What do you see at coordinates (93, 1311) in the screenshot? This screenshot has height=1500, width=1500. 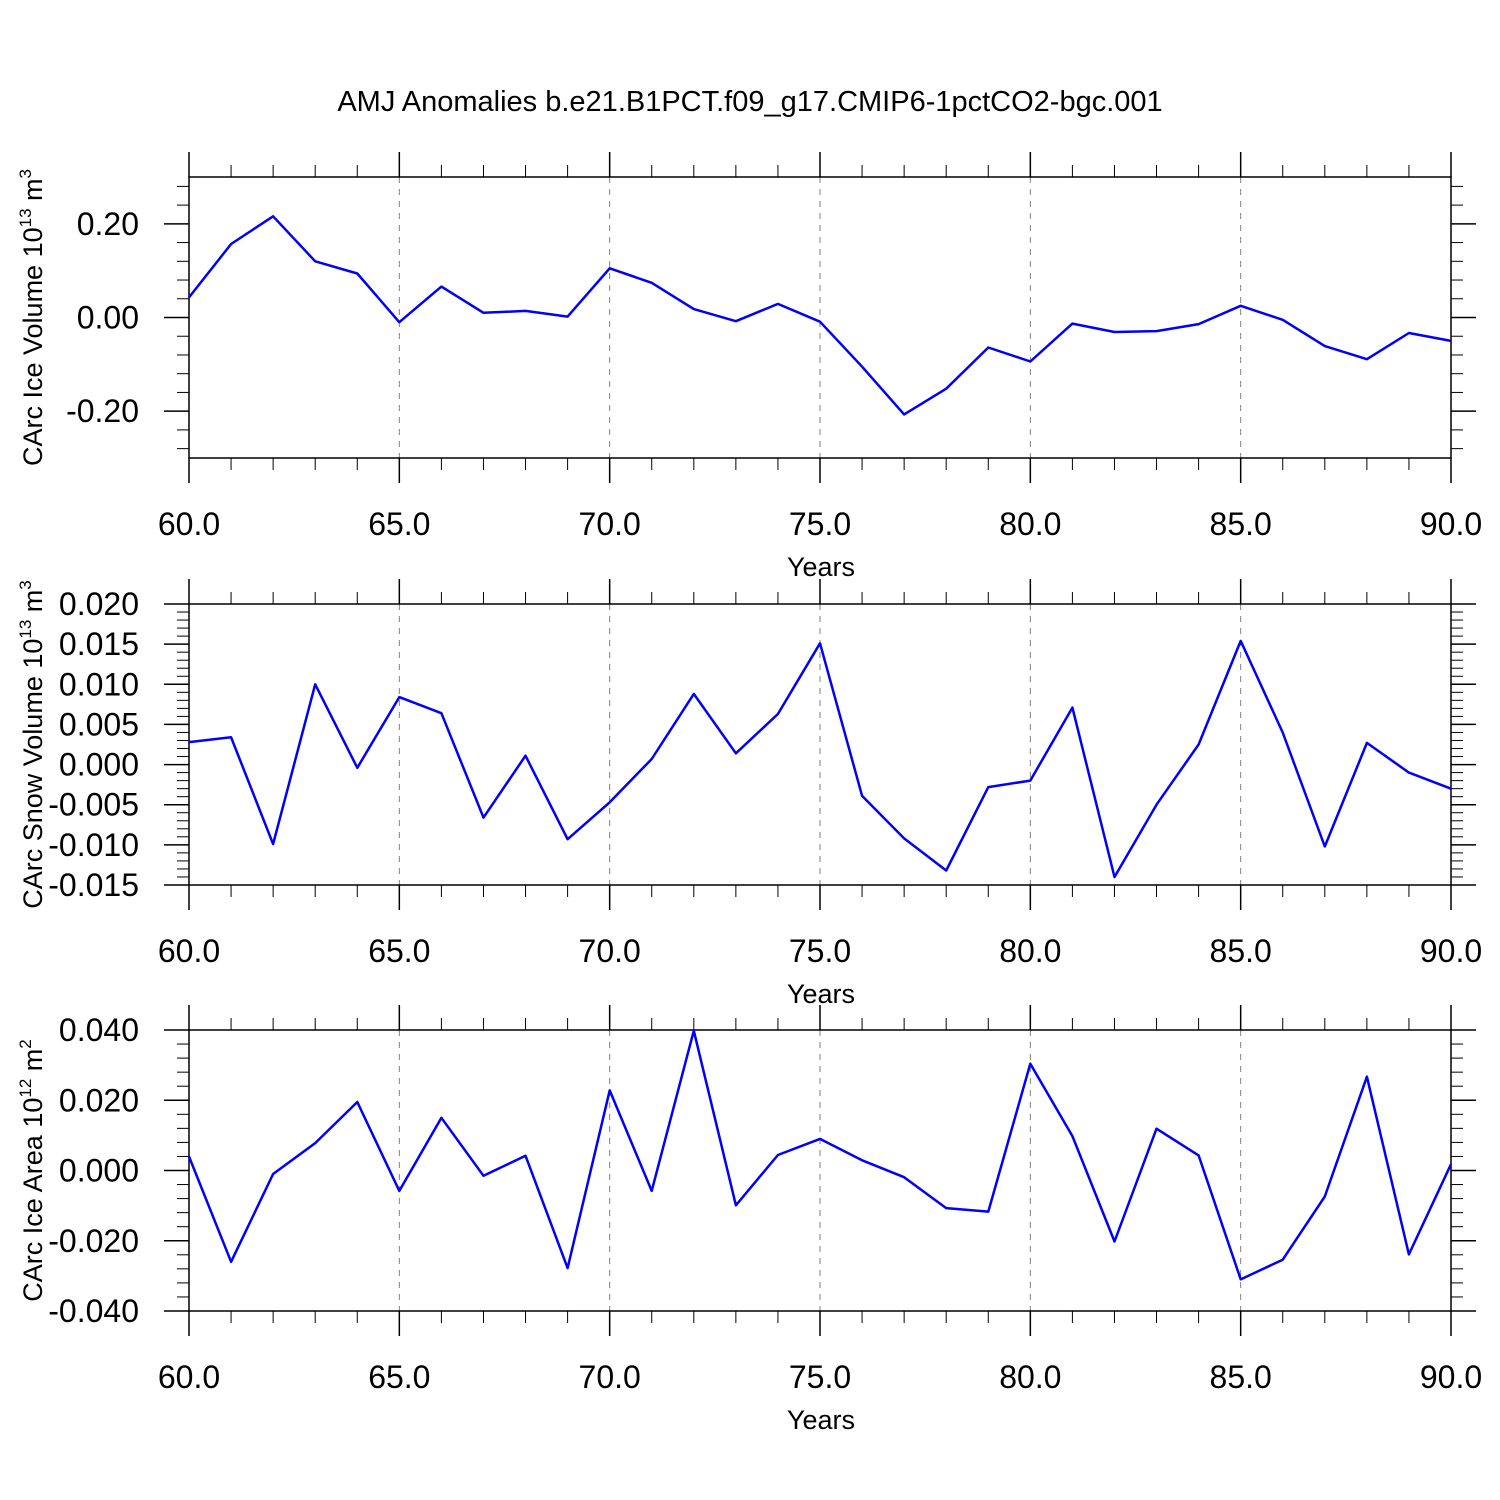 I see `panel3-y-tick-label: -0.040` at bounding box center [93, 1311].